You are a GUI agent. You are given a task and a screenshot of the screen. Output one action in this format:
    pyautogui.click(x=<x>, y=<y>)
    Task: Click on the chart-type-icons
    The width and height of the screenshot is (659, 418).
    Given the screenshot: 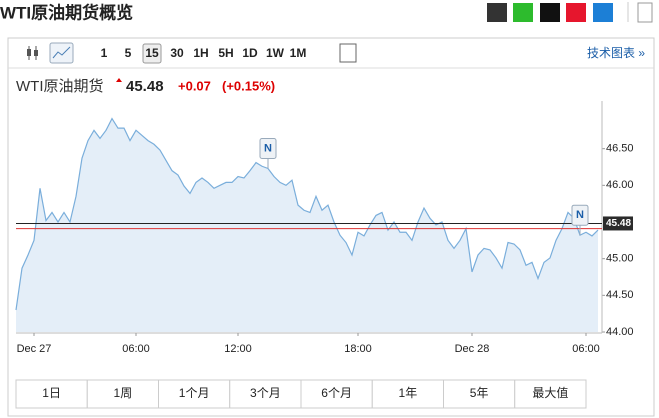 What is the action you would take?
    pyautogui.click(x=49, y=53)
    